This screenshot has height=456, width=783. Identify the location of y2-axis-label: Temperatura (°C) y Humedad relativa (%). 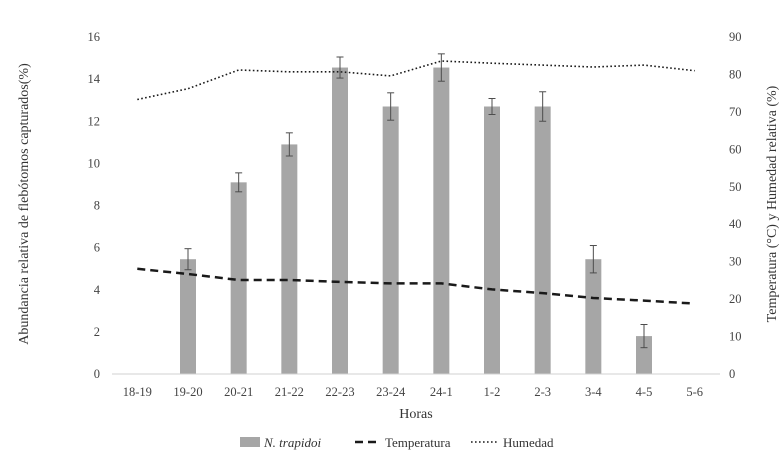
(772, 203).